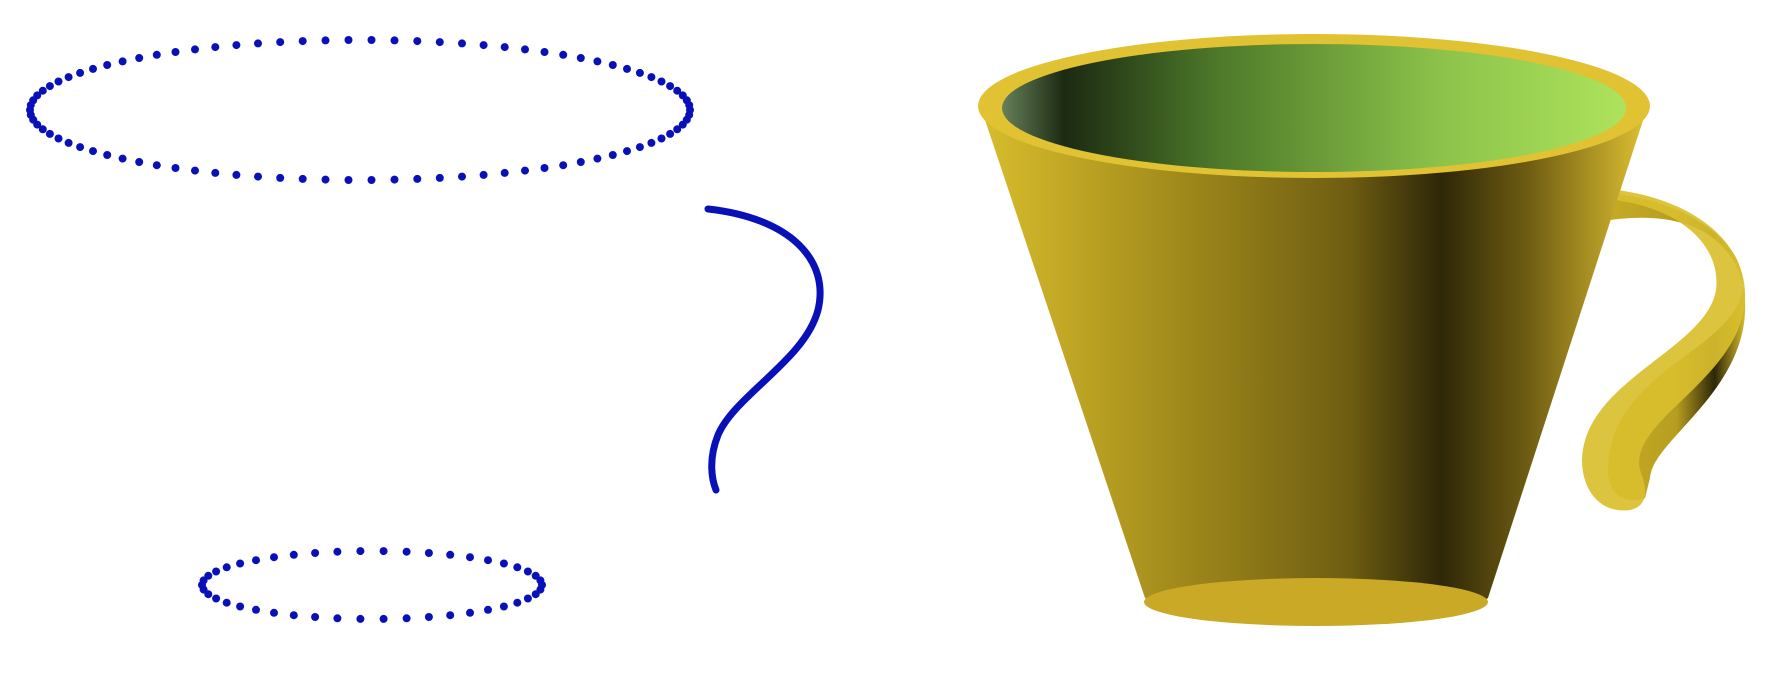  I want to click on top-ring-points, so click(360, 110).